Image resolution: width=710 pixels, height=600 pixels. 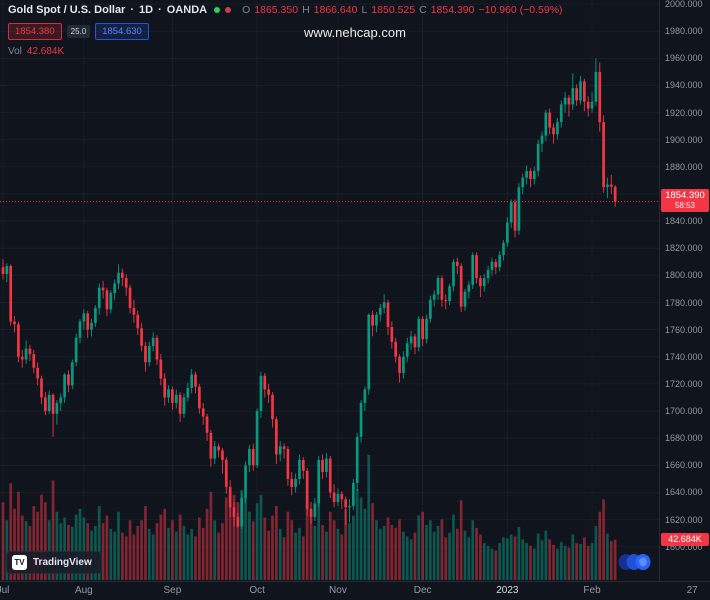 What do you see at coordinates (364, 10) in the screenshot?
I see `low-label: L` at bounding box center [364, 10].